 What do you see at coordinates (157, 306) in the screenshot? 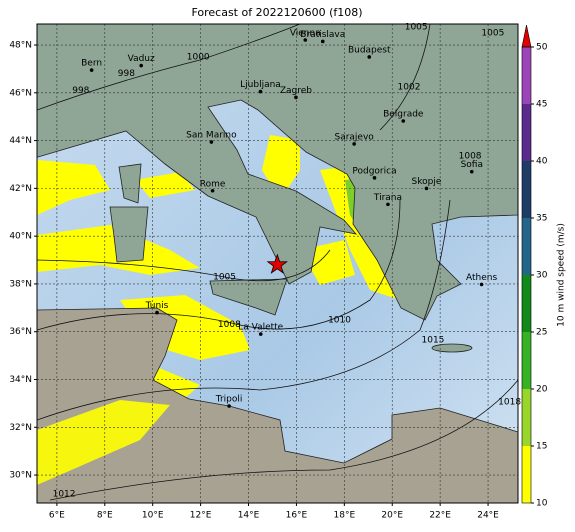
I see `city-label: Tunis` at bounding box center [157, 306].